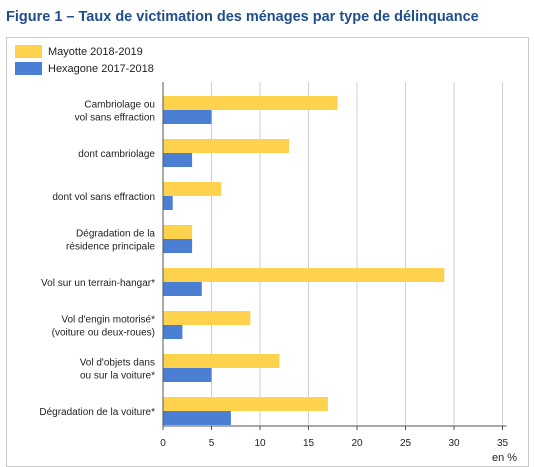  What do you see at coordinates (97, 412) in the screenshot?
I see `category-label-7-line-0: Dégradation de la voiture*` at bounding box center [97, 412].